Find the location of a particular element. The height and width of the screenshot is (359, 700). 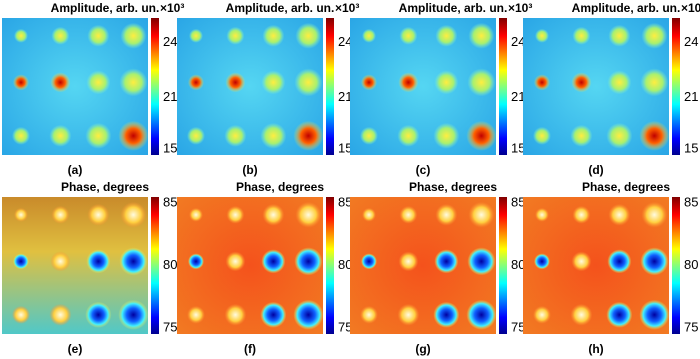

panel: 85 80 75 Phase, degrees (g) is located at coordinates (437, 268).